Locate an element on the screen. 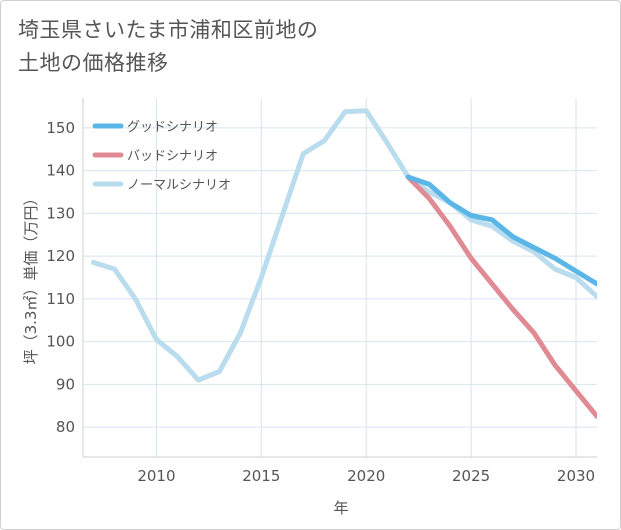 The height and width of the screenshot is (530, 621). y-tick-label-100: 100 is located at coordinates (60, 342).